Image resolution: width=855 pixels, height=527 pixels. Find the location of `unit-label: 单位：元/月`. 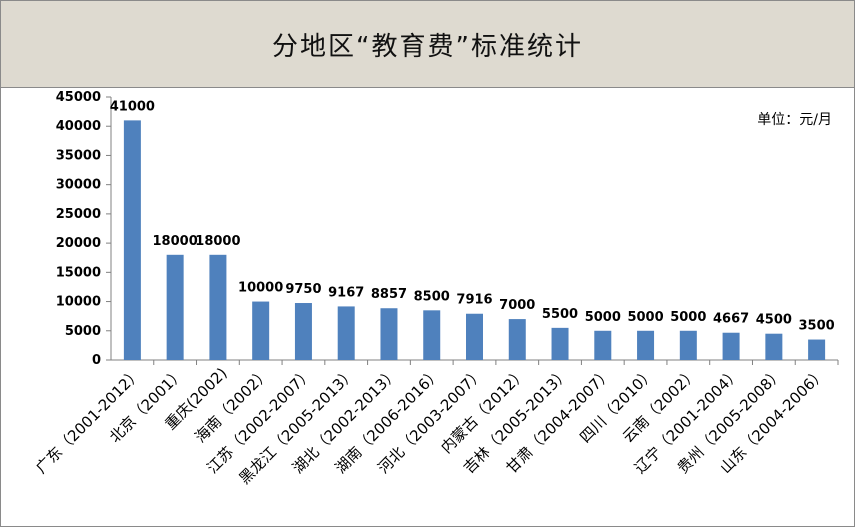

unit-label: 单位：元/月 is located at coordinates (794, 120).